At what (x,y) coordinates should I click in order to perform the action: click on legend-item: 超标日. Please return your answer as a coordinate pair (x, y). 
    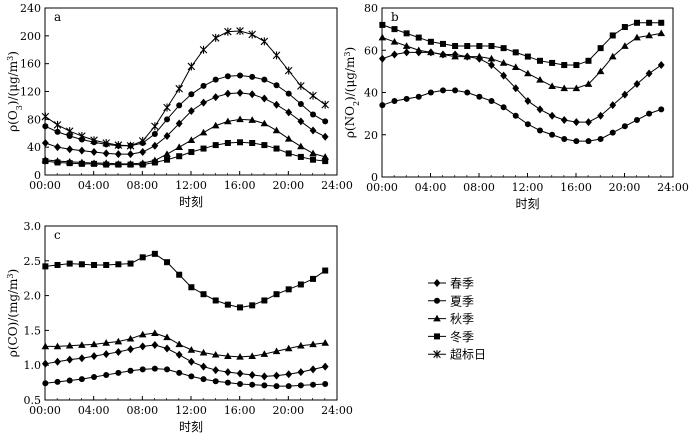
    Looking at the image, I should click on (457, 354).